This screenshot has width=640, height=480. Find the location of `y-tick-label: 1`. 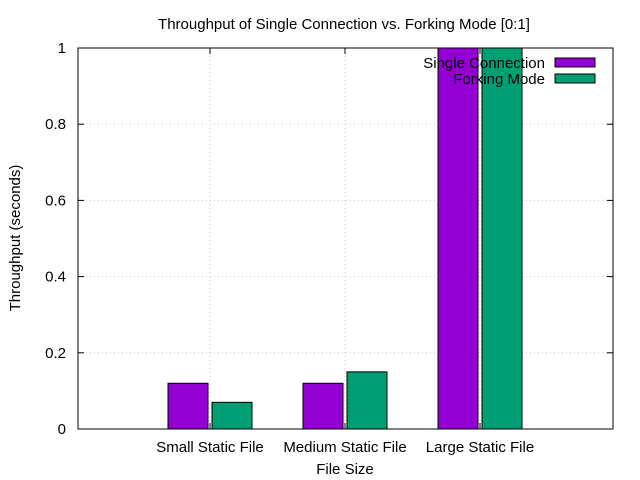

y-tick-label: 1 is located at coordinates (62, 48).